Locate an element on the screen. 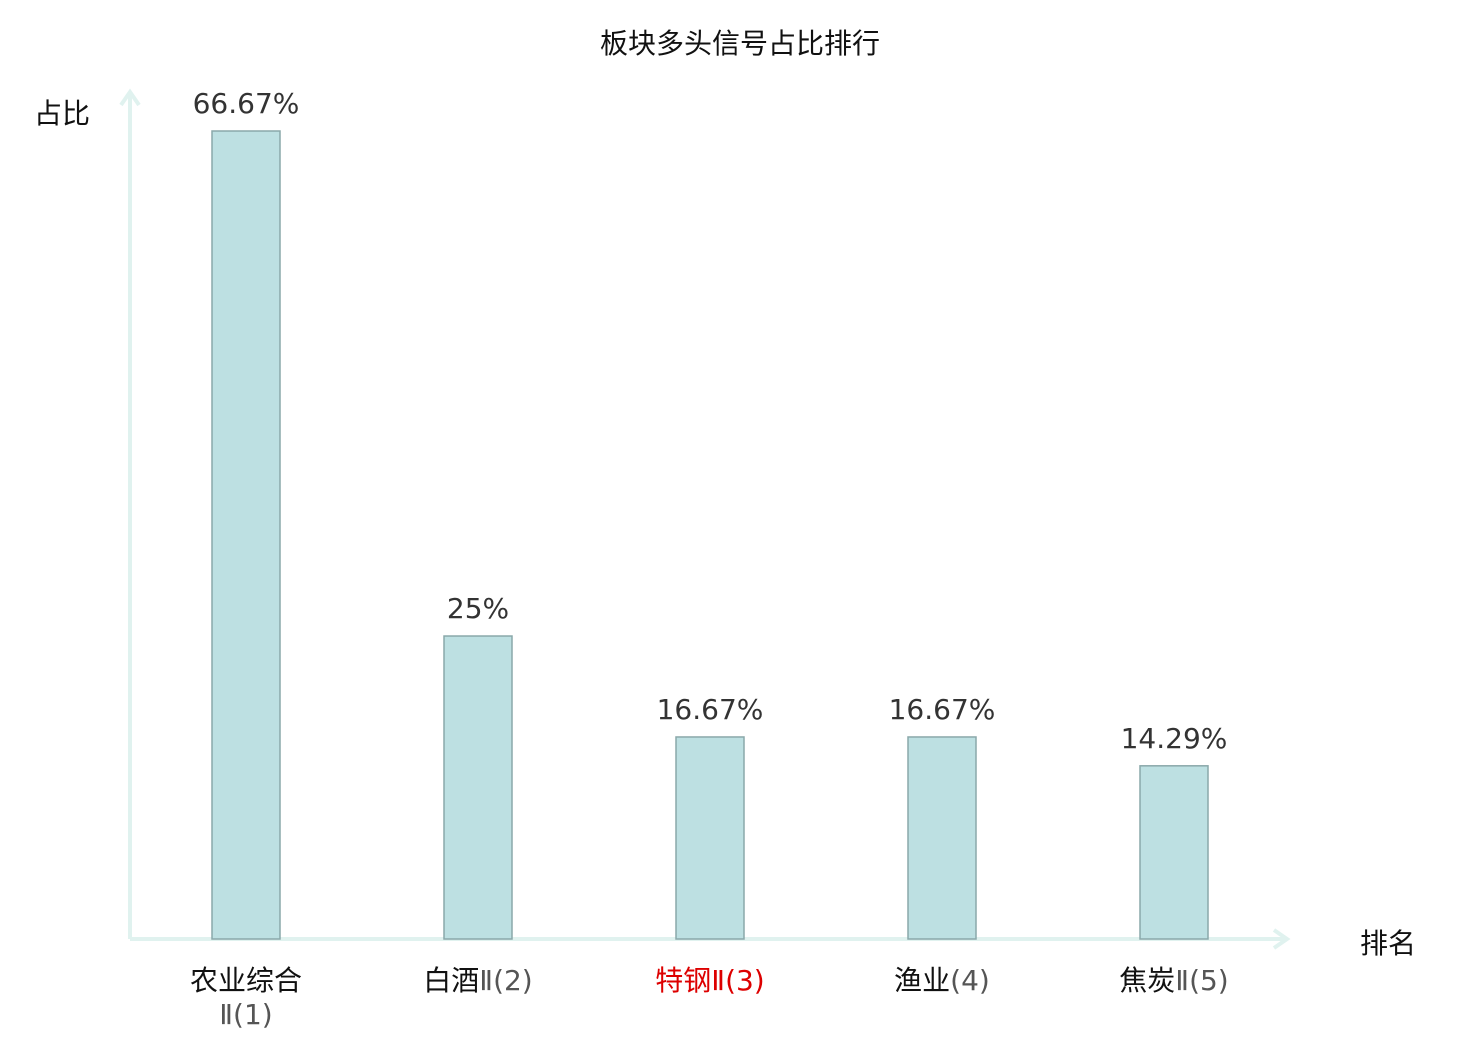 This screenshot has height=1040, width=1480. value-label-5: 14.29% is located at coordinates (1174, 738).